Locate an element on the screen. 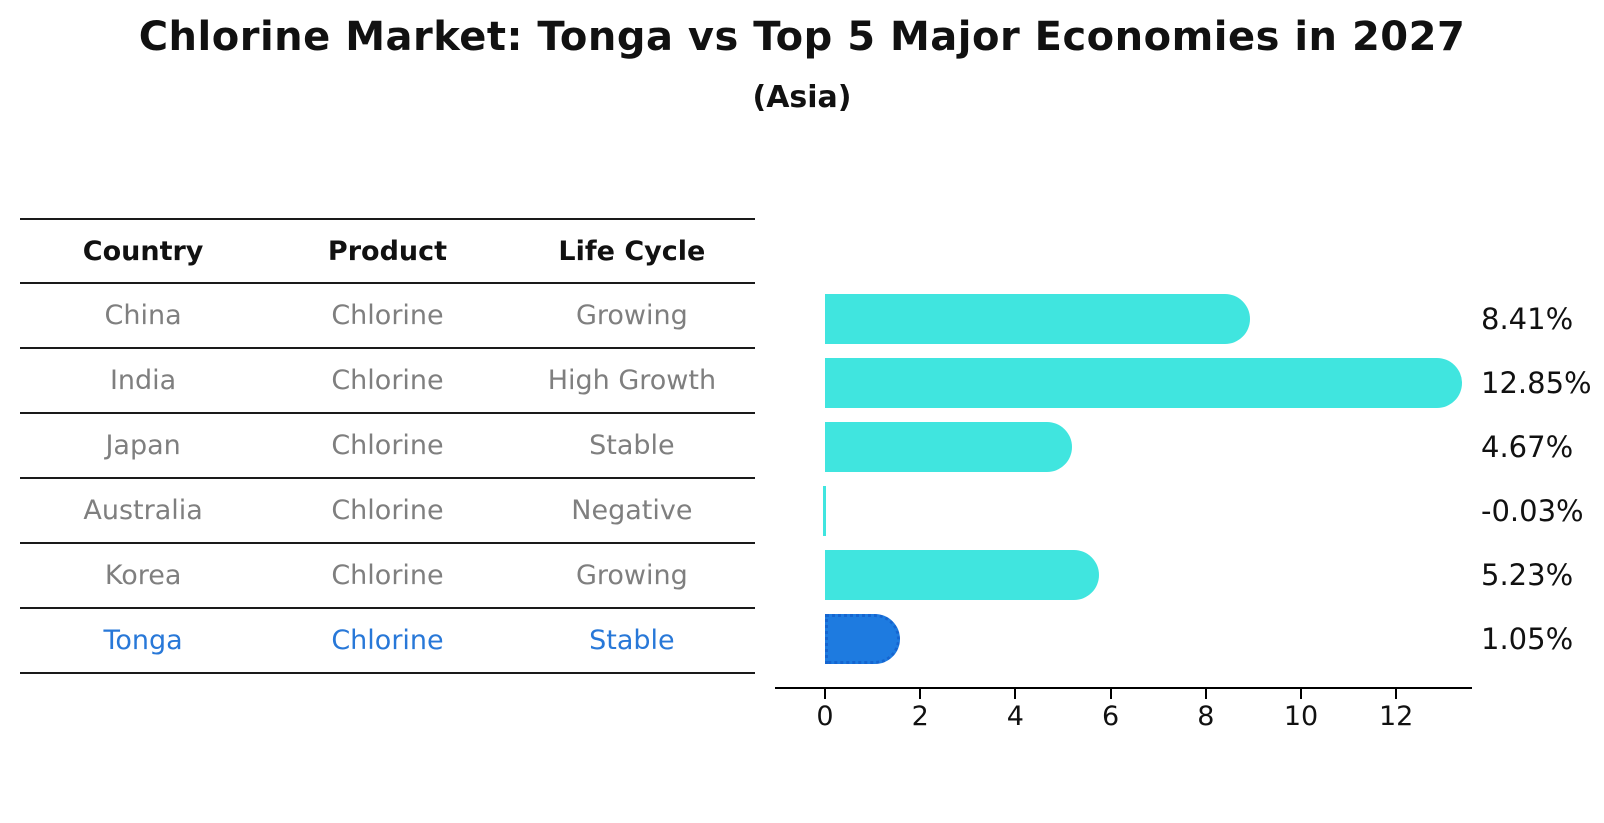  x-axis-line is located at coordinates (1123, 688).